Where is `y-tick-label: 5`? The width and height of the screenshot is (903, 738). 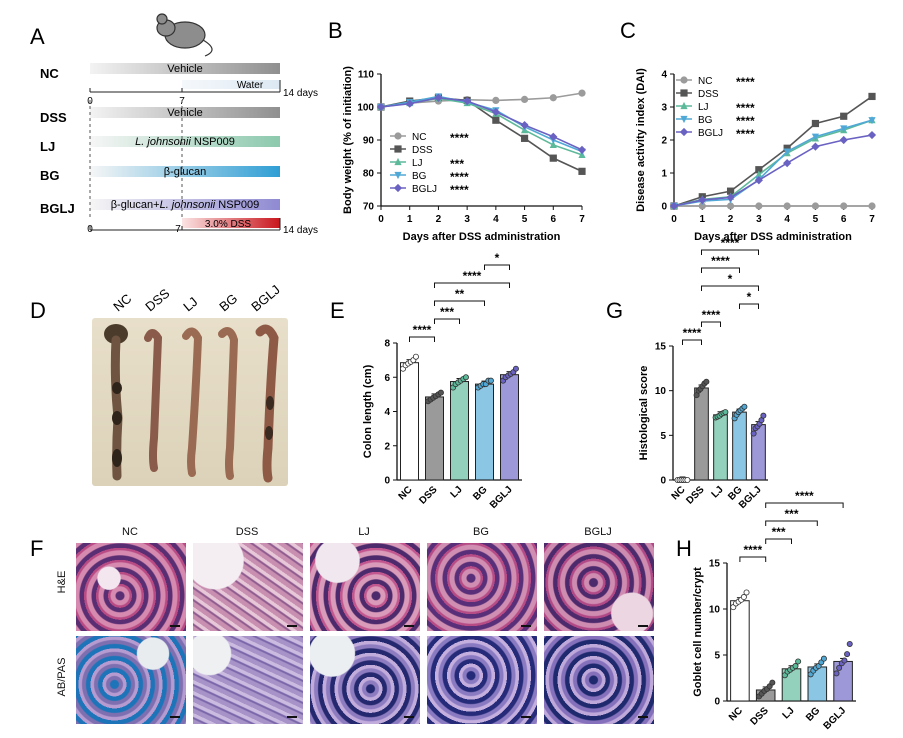
y-tick-label: 5 is located at coordinates (663, 436).